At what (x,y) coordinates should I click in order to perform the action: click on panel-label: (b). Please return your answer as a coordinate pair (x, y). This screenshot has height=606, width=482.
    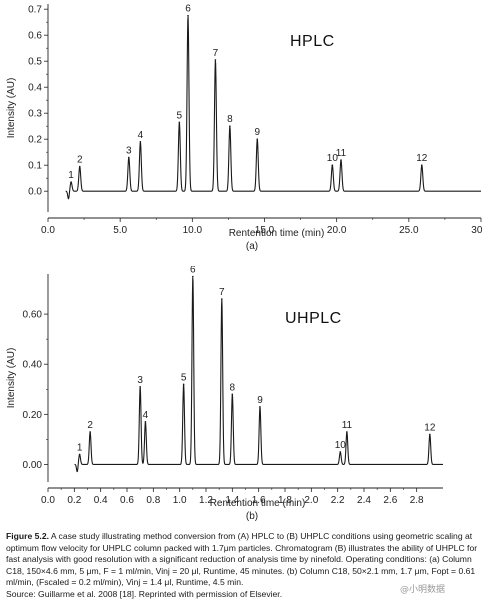
    Looking at the image, I should click on (252, 516).